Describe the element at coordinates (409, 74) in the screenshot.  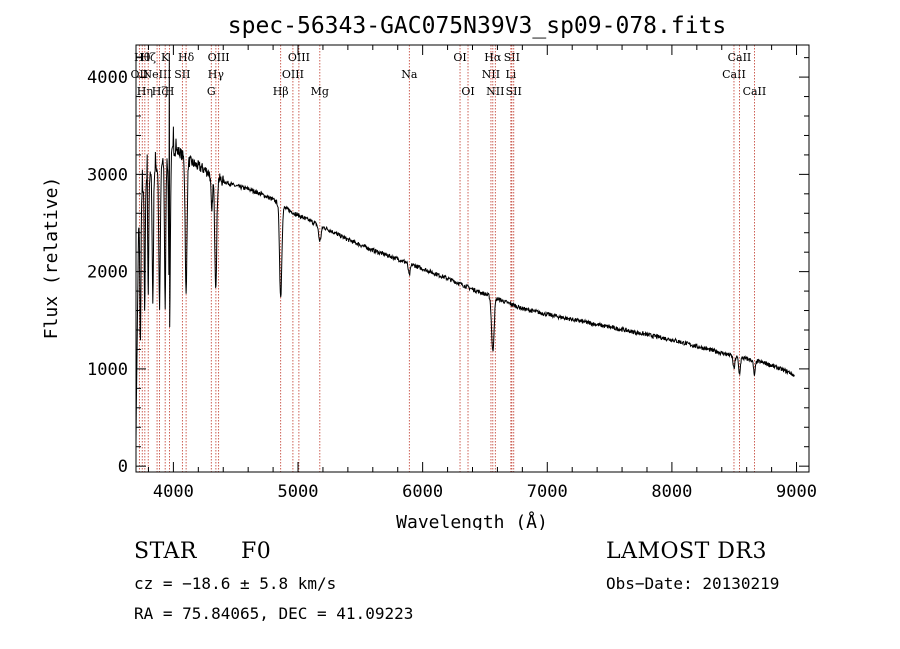
I see `spectral-line-label: Na` at that location.